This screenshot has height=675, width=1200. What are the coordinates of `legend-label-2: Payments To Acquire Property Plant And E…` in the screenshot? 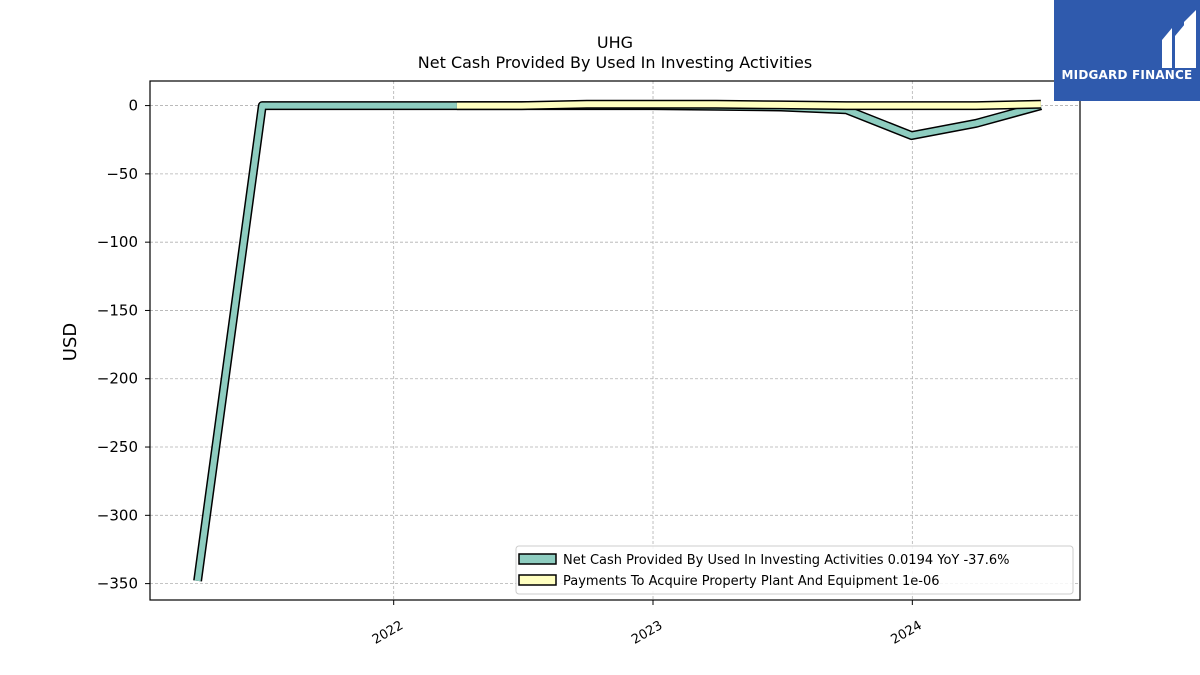 It's located at (751, 581).